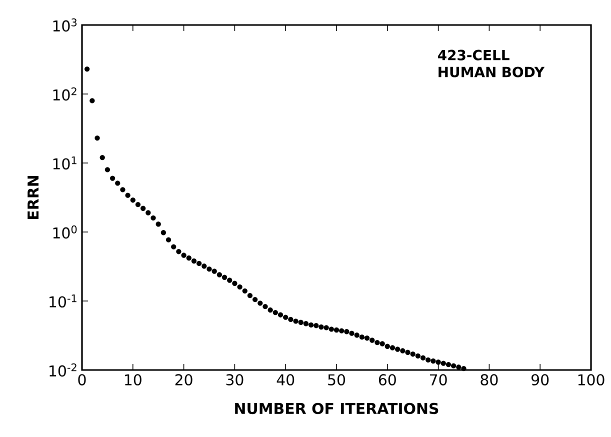 The width and height of the screenshot is (611, 437). I want to click on y-tick-label: 10$^{-1}$, so click(63, 301).